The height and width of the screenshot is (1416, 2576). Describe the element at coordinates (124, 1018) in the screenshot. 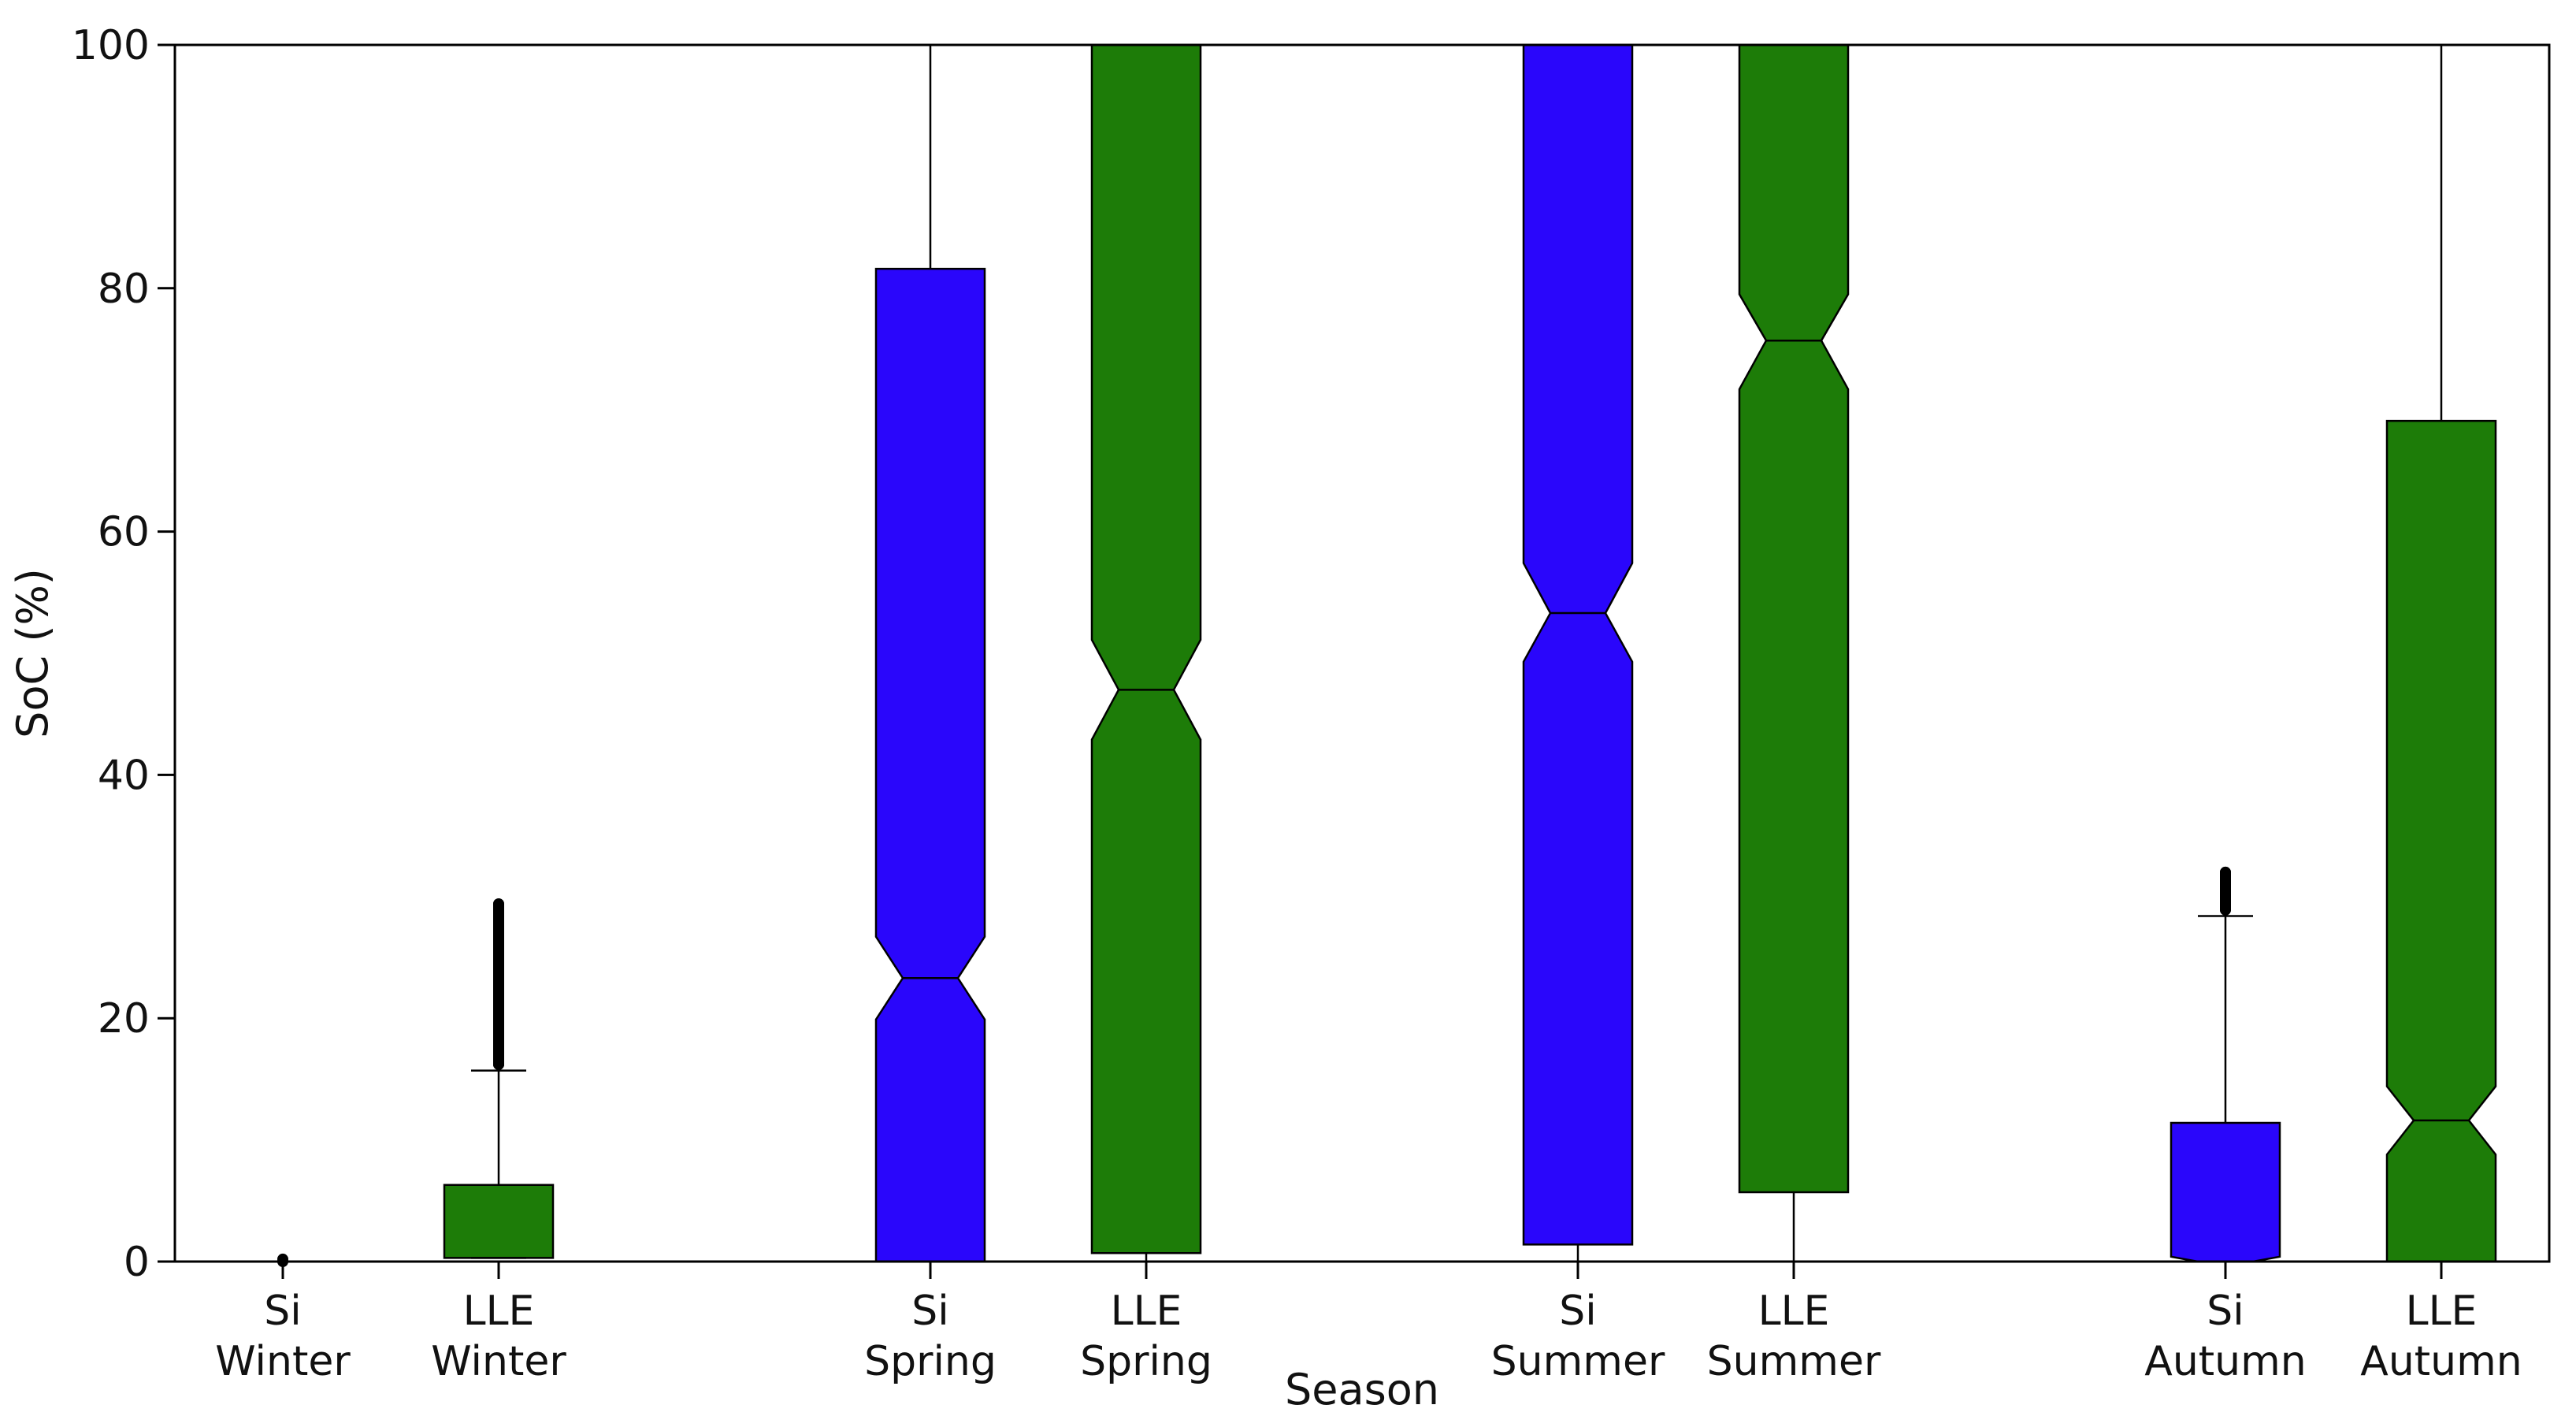

I see `y-tick-label: 20` at that location.